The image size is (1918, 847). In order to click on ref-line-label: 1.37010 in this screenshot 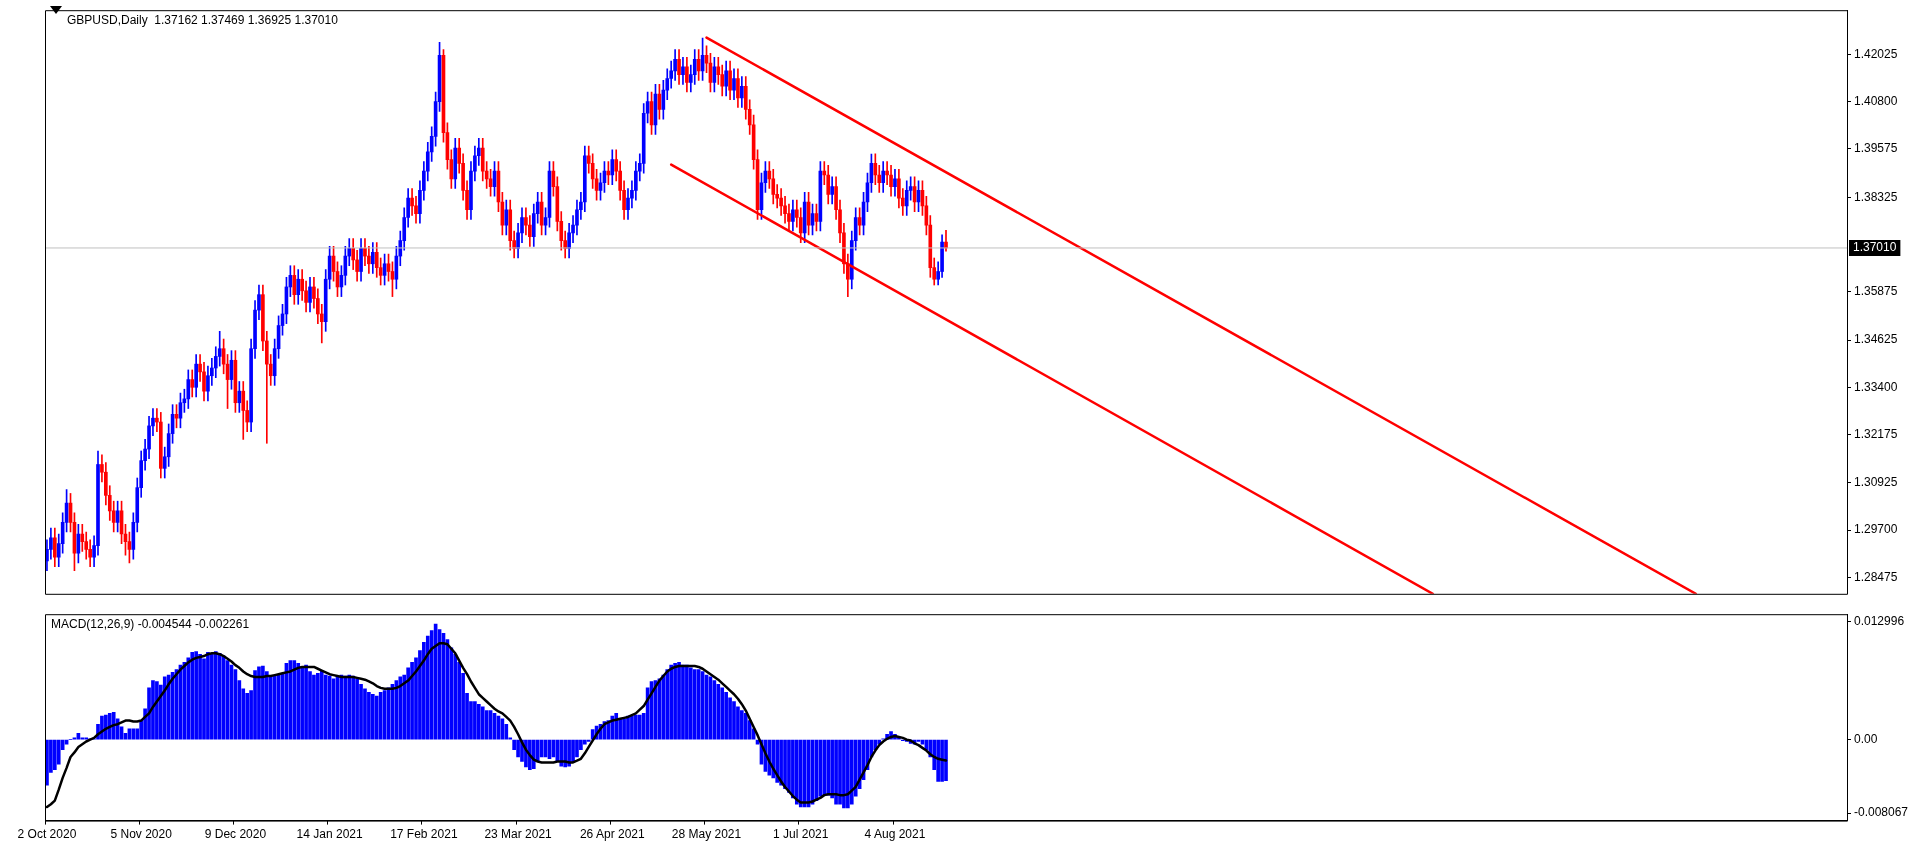, I will do `click(1875, 247)`.